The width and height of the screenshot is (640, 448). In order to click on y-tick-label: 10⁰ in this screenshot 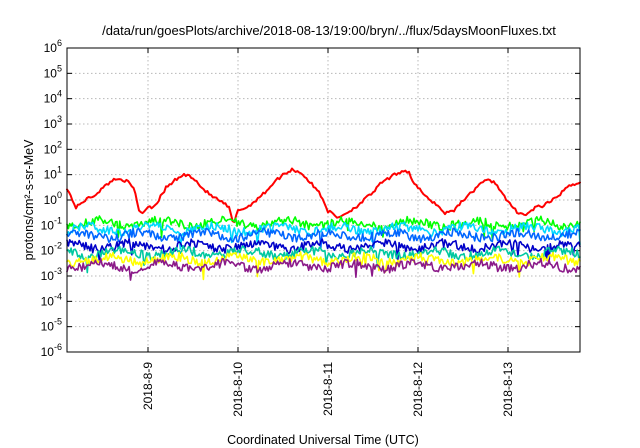, I will do `click(53, 198)`.